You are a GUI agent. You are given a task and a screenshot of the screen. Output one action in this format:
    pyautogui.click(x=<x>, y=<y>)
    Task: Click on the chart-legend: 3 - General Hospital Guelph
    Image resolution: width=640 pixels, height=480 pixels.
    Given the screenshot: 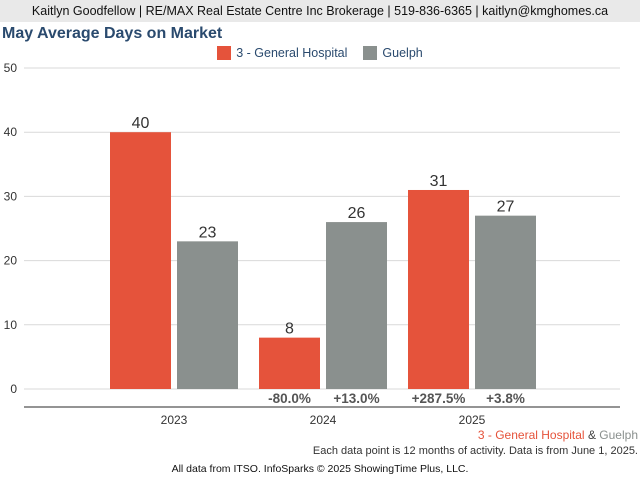 What is the action you would take?
    pyautogui.click(x=320, y=53)
    